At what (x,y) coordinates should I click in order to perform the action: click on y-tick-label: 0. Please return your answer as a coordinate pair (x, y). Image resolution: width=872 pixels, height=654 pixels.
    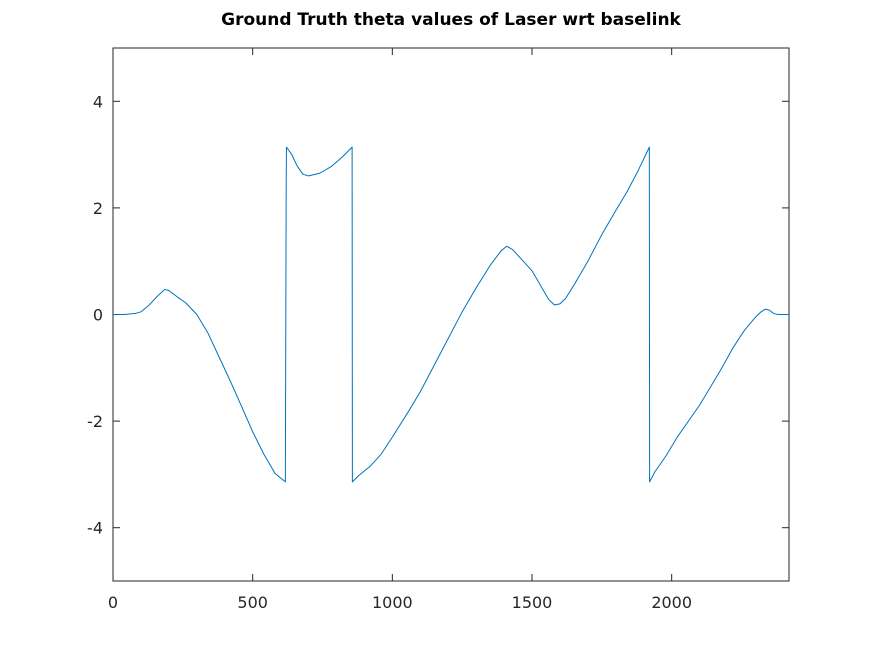
    Looking at the image, I should click on (98, 315).